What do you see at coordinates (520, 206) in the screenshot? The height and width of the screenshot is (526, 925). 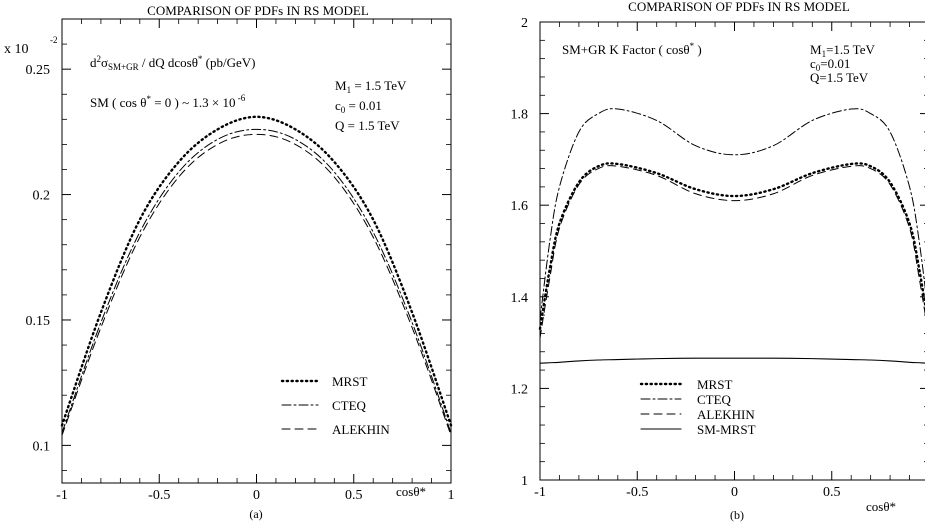 I see `y-tick-label: 1.6` at bounding box center [520, 206].